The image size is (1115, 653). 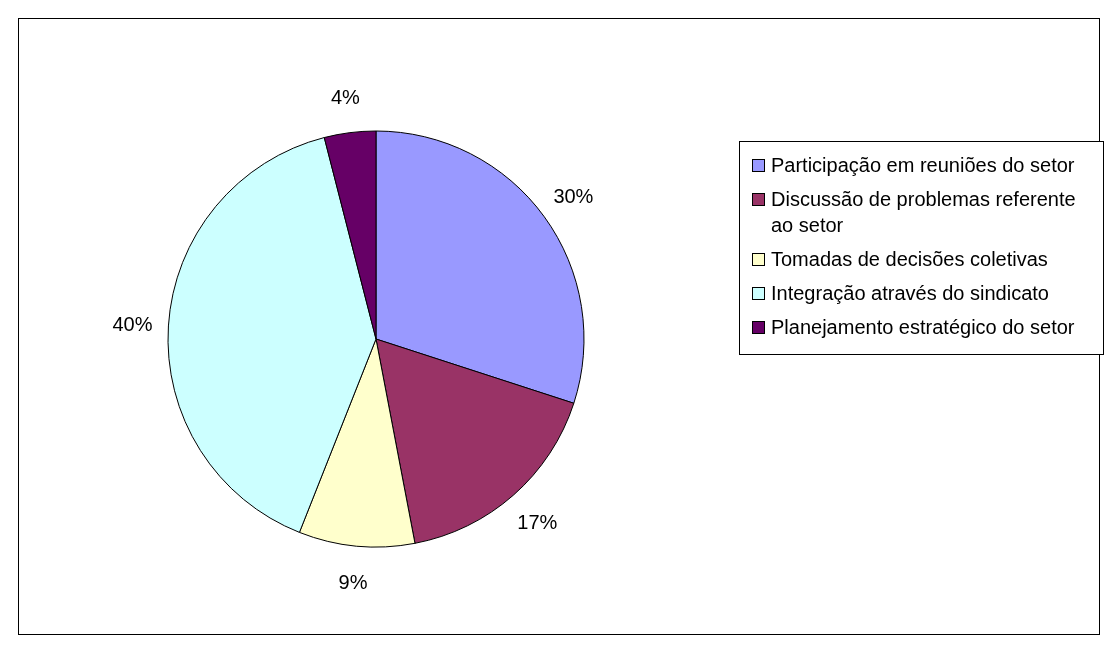 I want to click on data-label: 40%, so click(x=132, y=323).